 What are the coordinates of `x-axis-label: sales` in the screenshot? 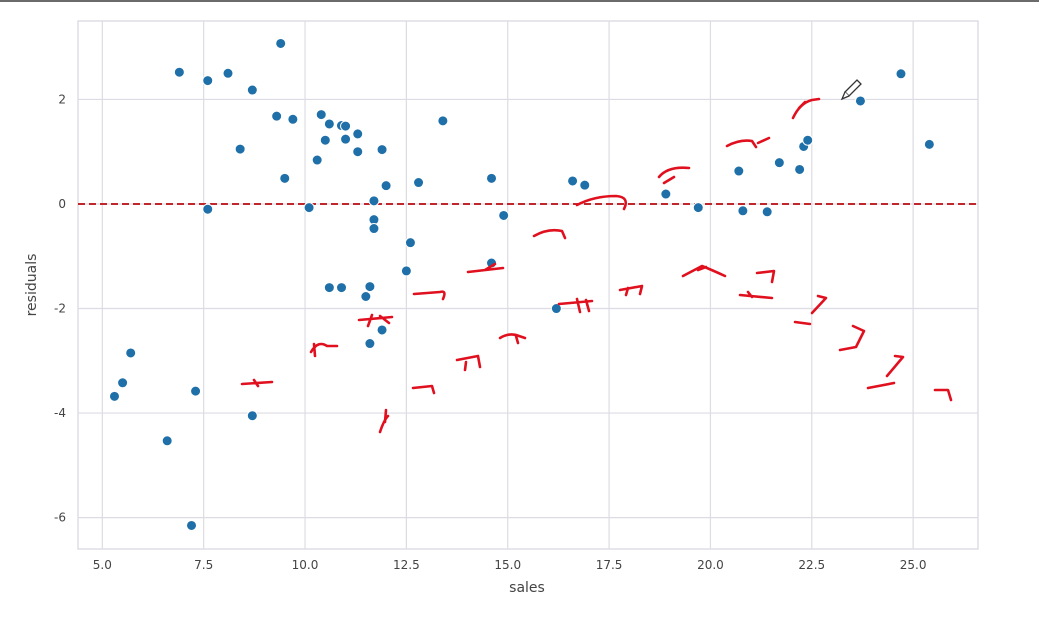 It's located at (527, 588).